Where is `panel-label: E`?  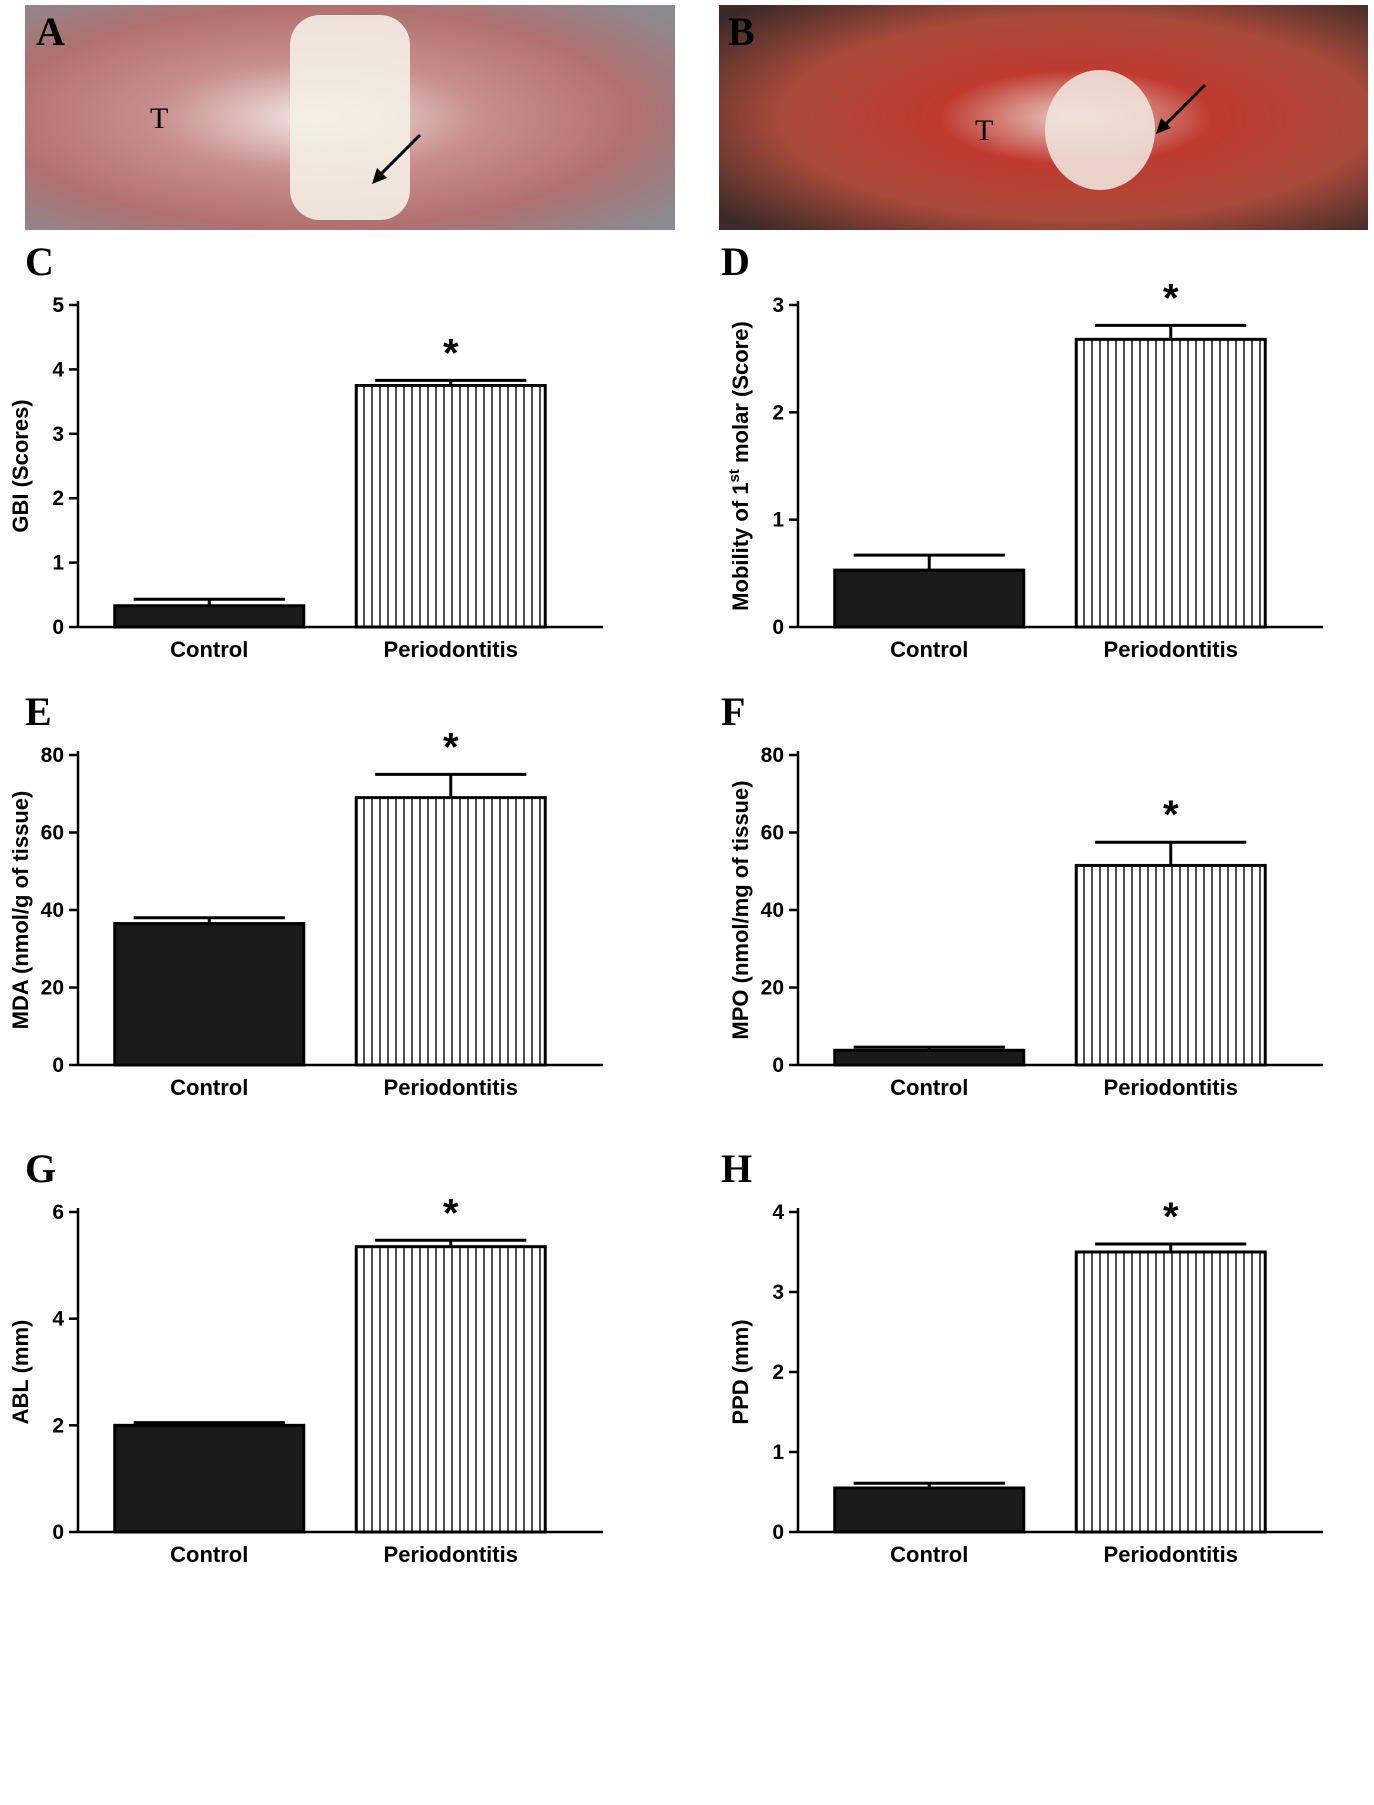
panel-label: E is located at coordinates (38, 711).